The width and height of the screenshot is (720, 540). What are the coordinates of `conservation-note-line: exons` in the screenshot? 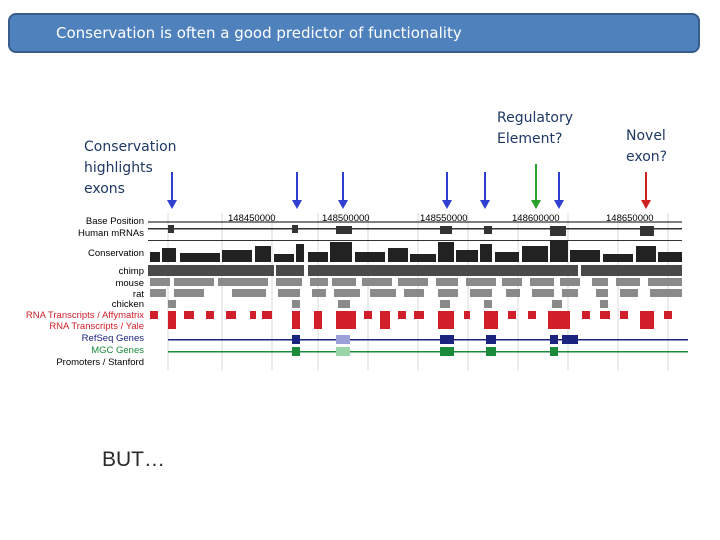 It's located at (104, 189).